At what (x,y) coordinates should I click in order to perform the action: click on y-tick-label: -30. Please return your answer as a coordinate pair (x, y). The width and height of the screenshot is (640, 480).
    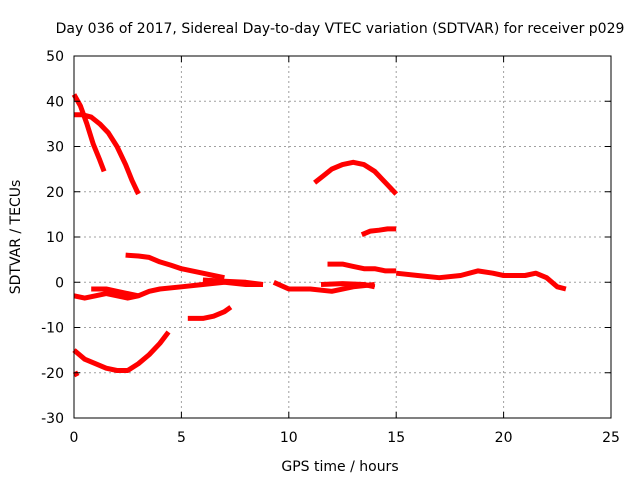
    Looking at the image, I should click on (52, 419).